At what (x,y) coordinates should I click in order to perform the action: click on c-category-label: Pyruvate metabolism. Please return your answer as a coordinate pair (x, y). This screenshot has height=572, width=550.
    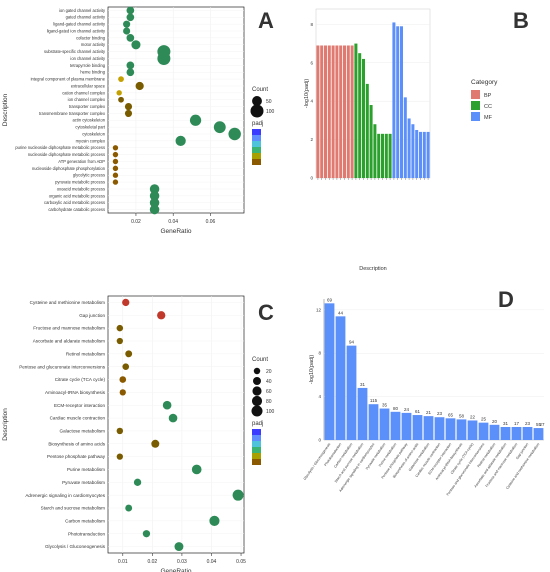
    Looking at the image, I should click on (83, 482).